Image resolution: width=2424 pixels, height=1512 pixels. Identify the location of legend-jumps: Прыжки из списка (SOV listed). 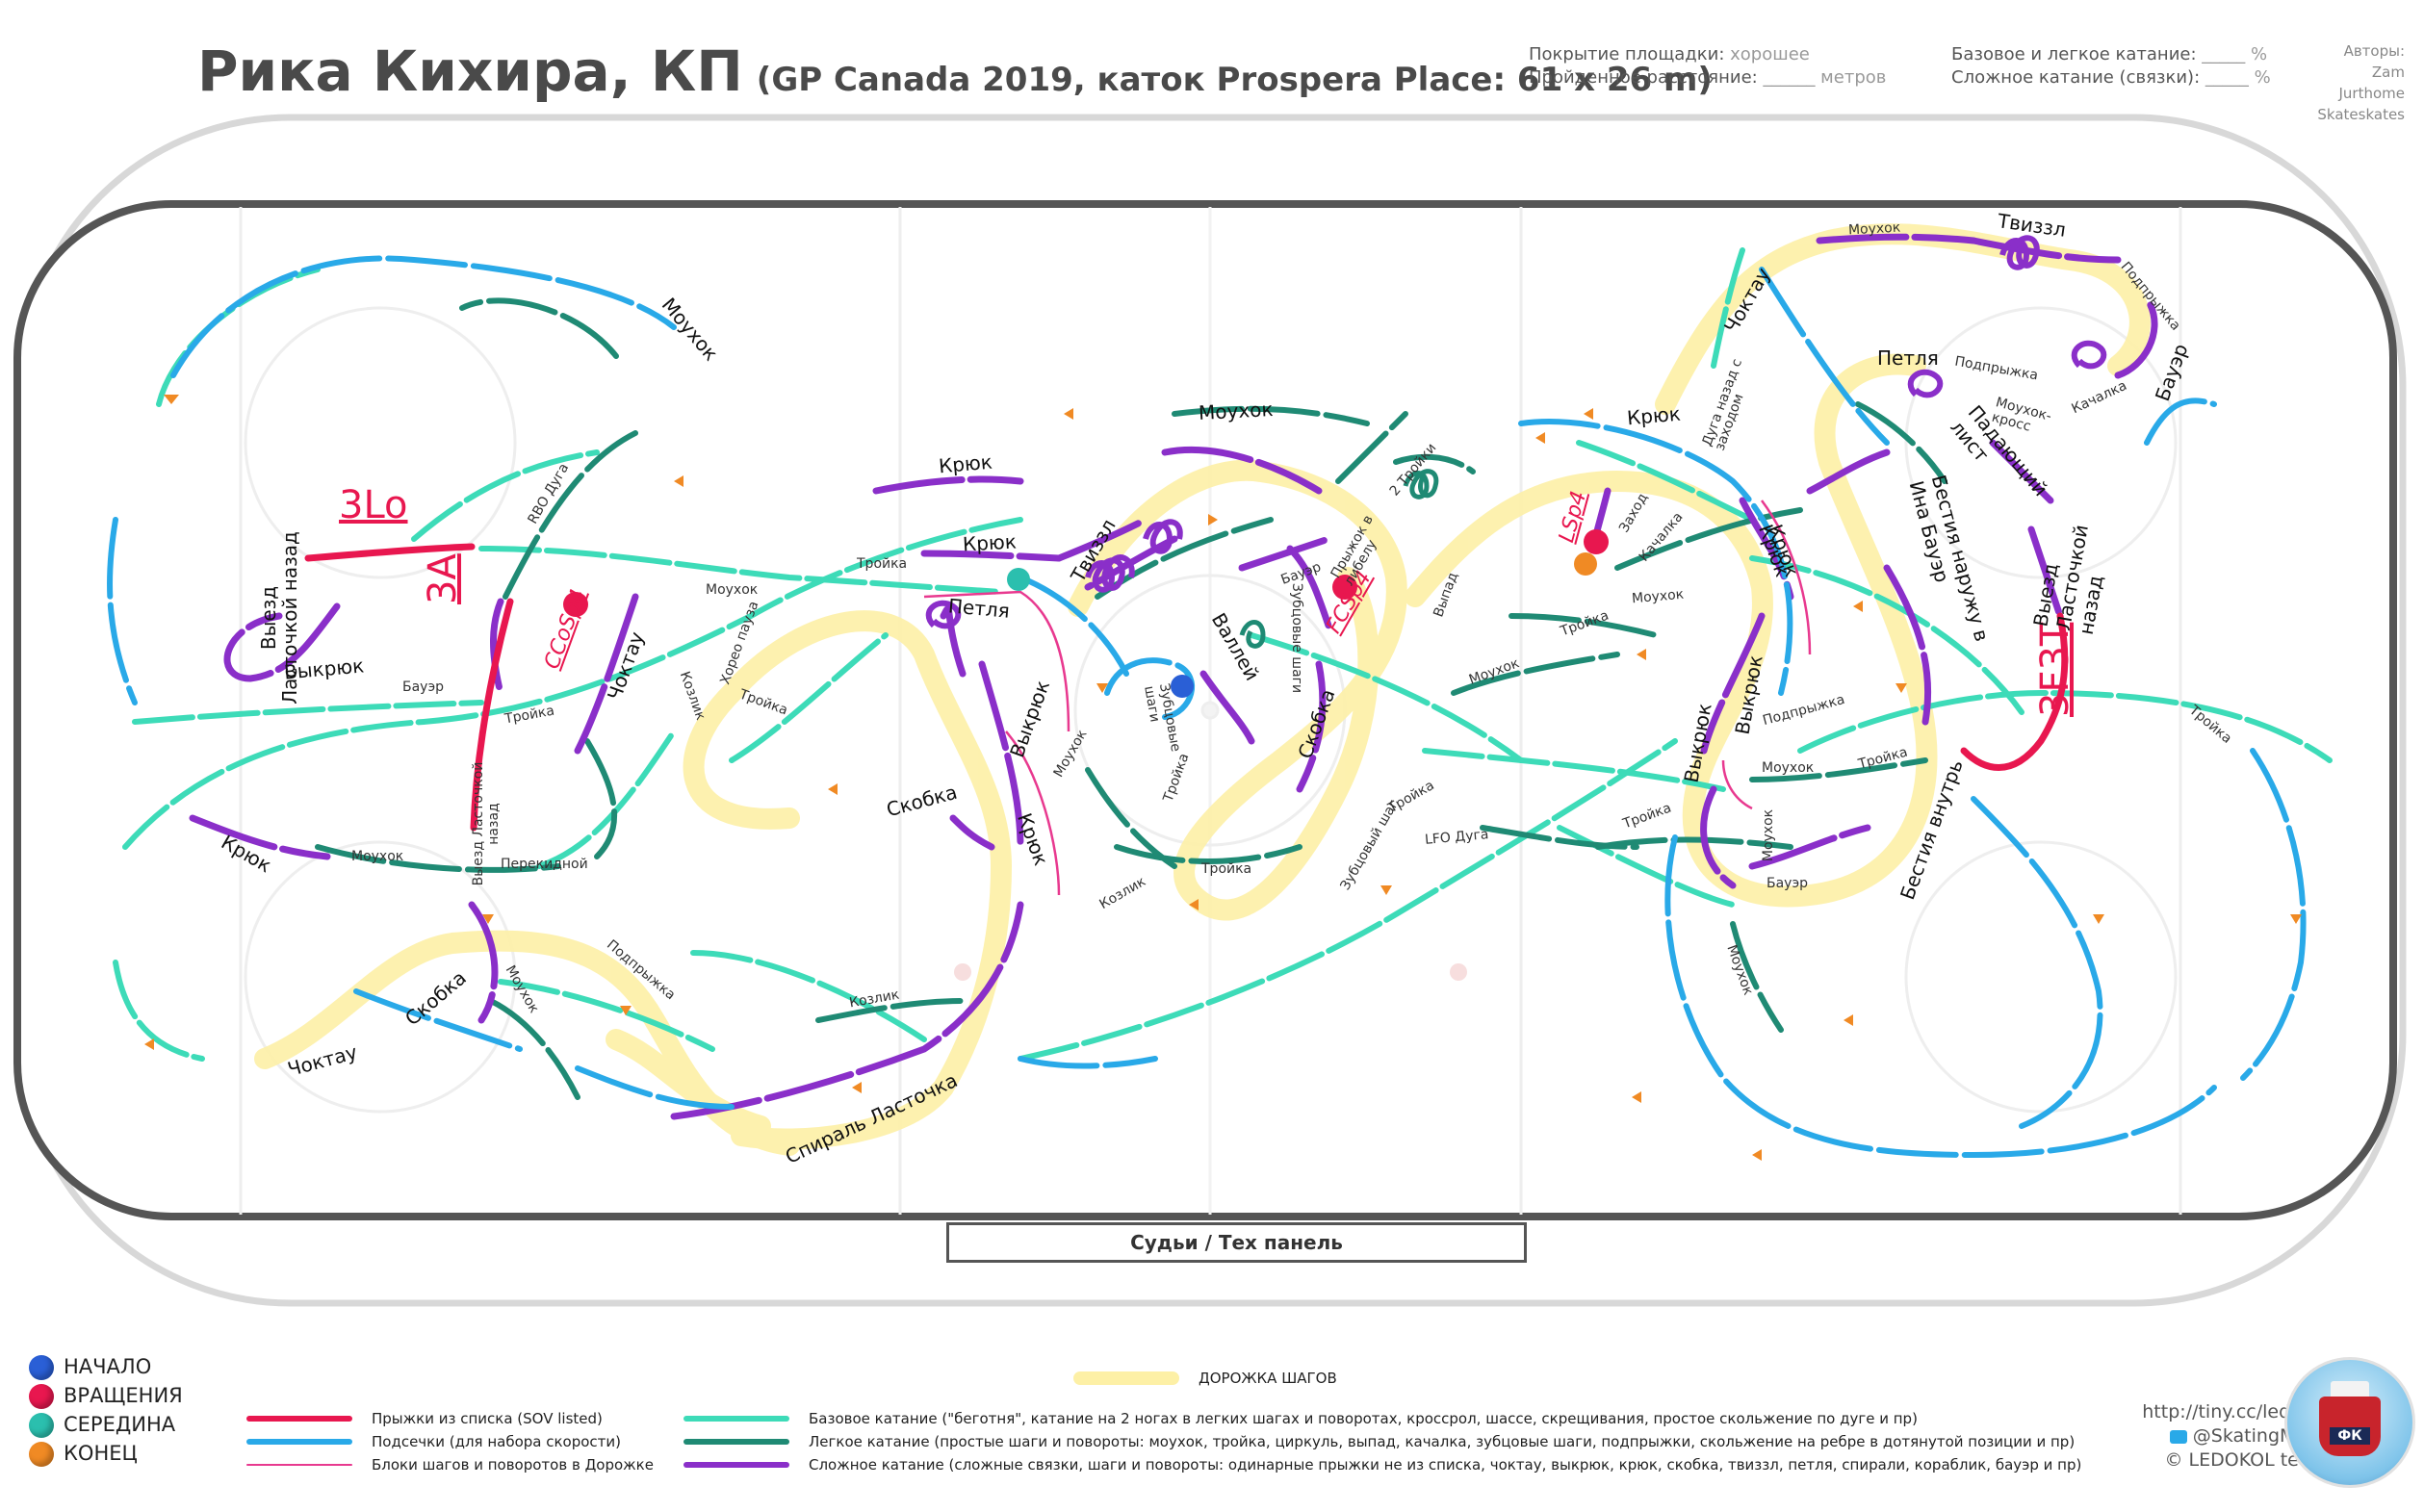
(425, 1418).